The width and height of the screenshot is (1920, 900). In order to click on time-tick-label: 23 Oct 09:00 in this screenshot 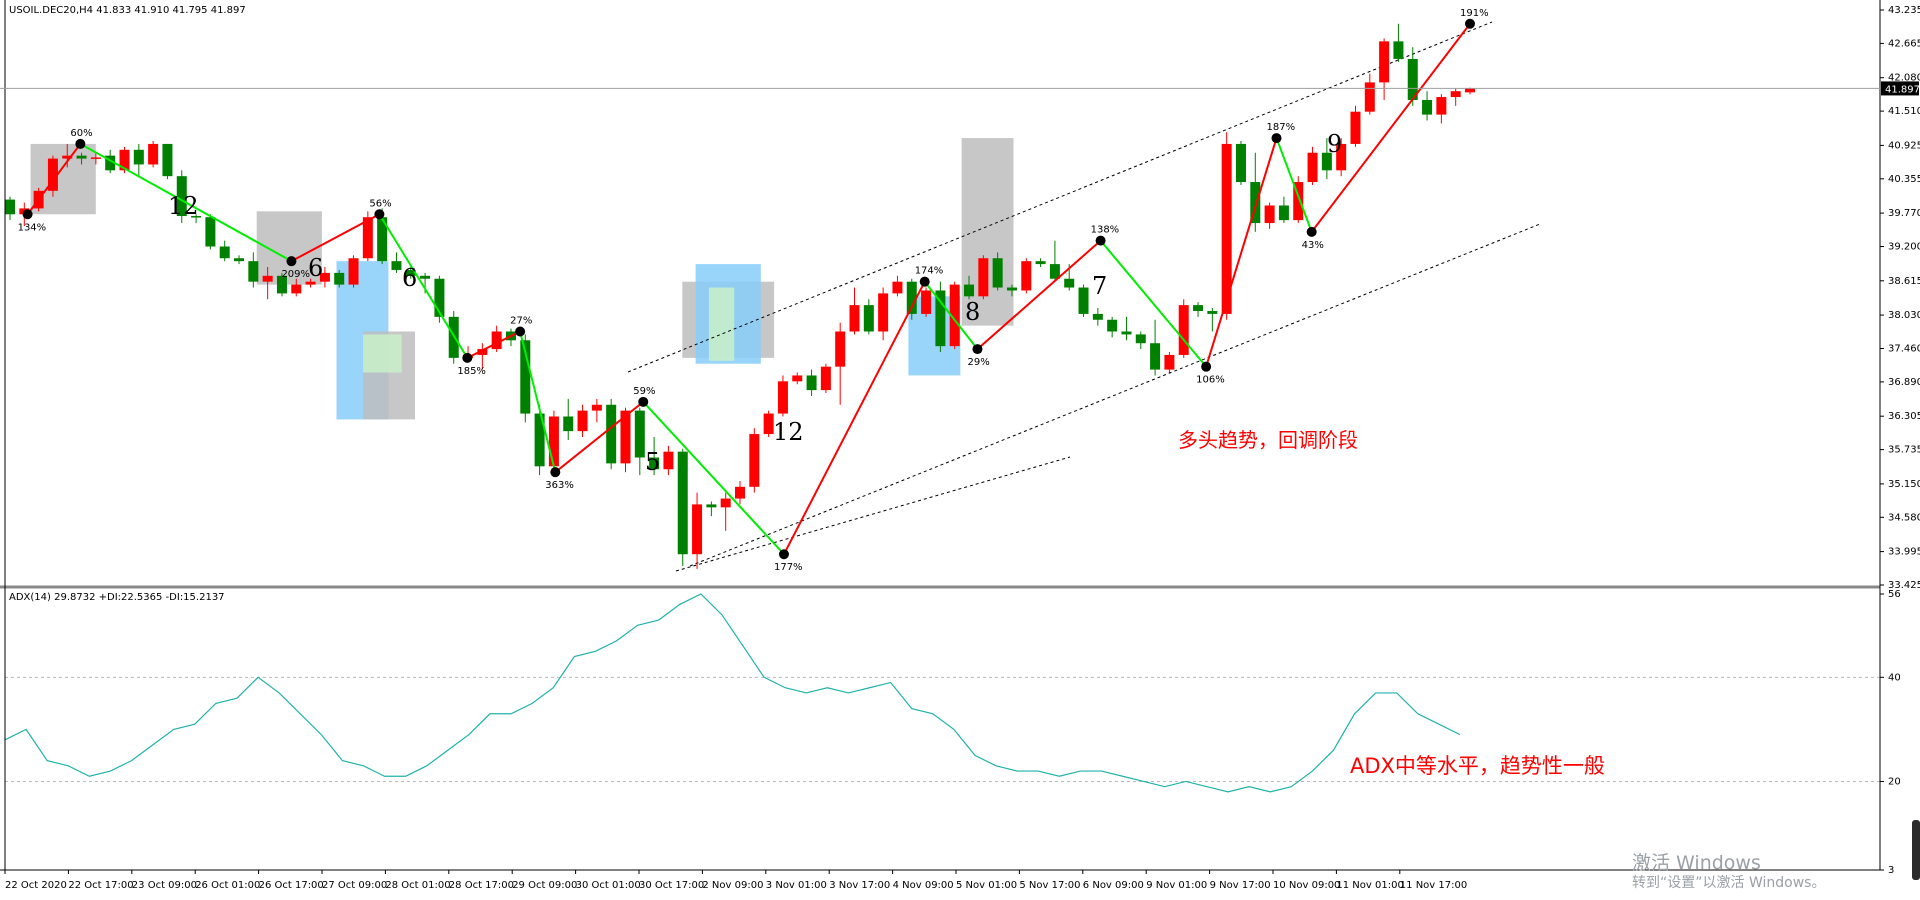, I will do `click(164, 885)`.